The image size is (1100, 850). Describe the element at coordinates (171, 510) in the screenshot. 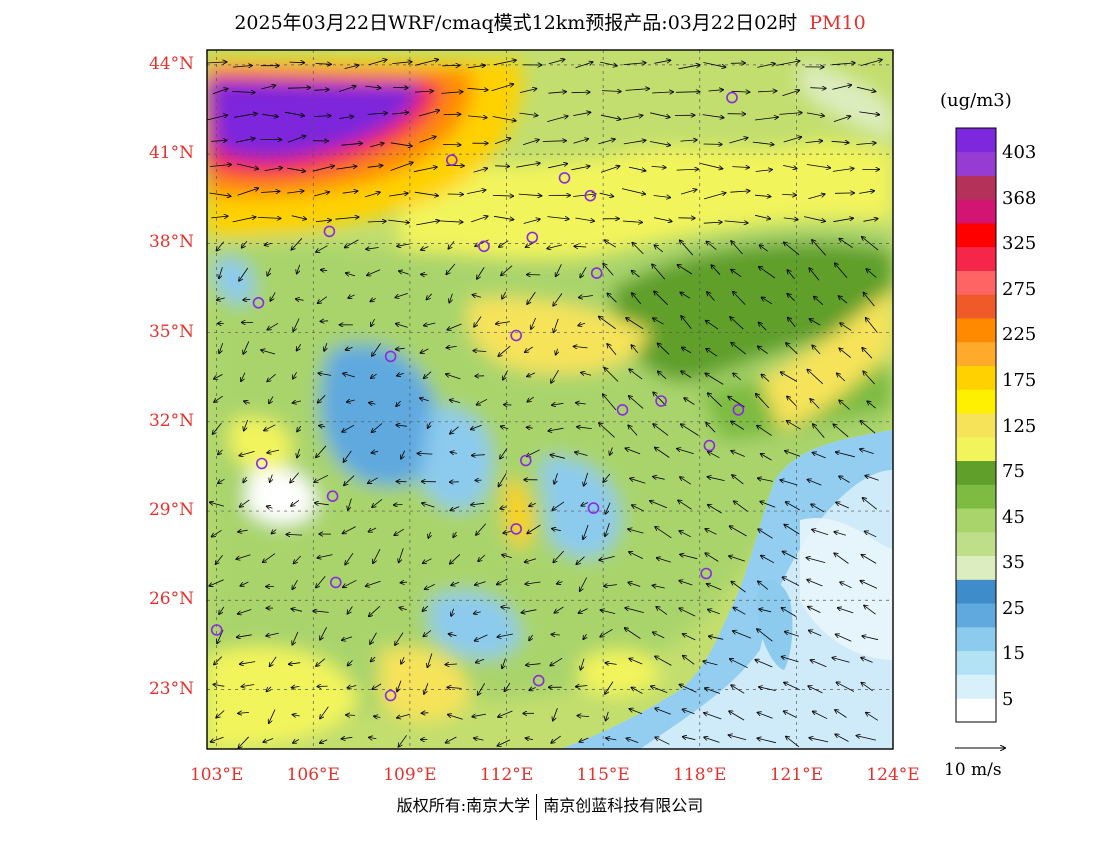

I see `lat-label: 29°N` at that location.